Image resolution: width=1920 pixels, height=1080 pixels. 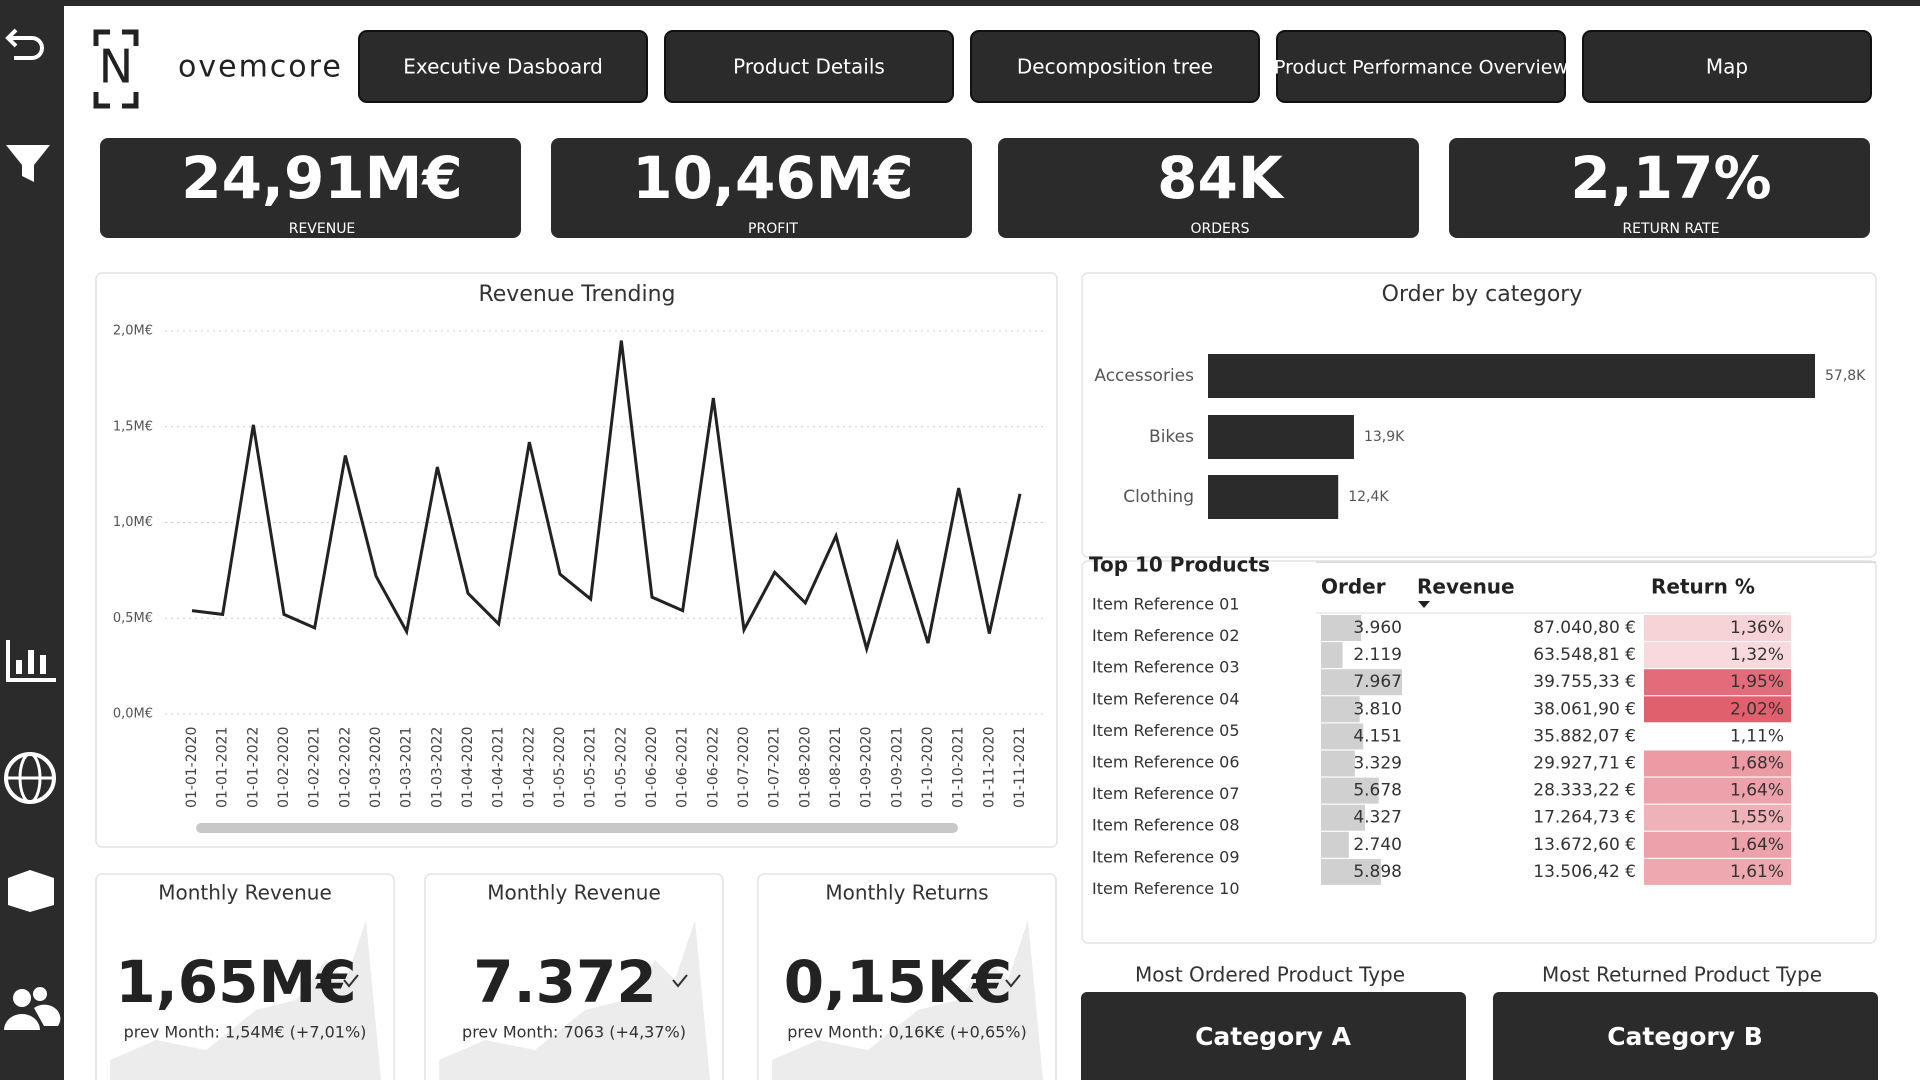 I want to click on nav-button-label: Product Details, so click(x=809, y=67).